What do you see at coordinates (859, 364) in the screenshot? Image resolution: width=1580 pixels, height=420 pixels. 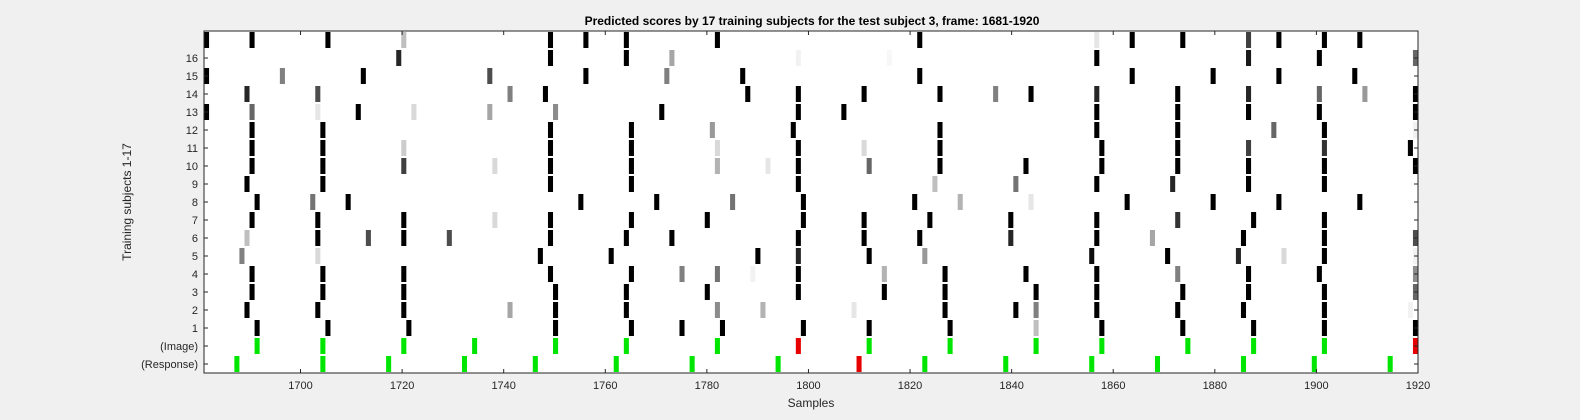 I see `miss-marker` at bounding box center [859, 364].